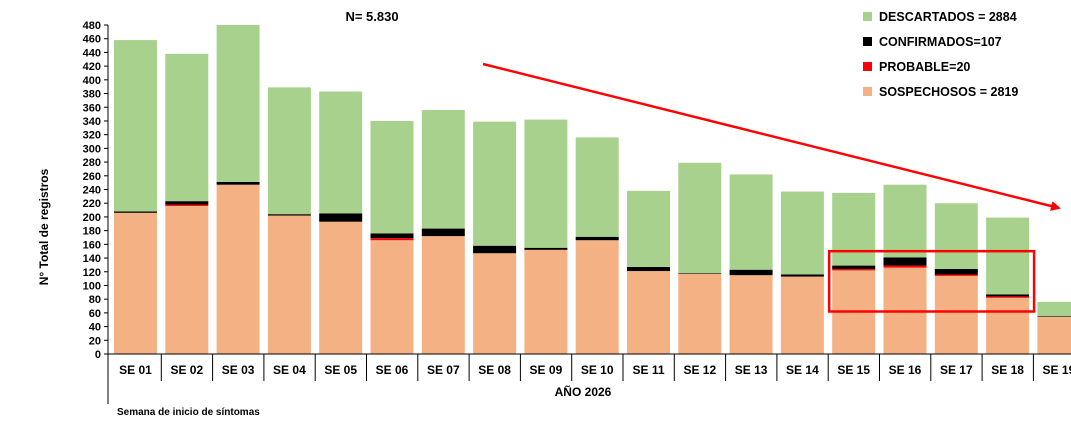  I want to click on x-tick-label: SE 15, so click(853, 370).